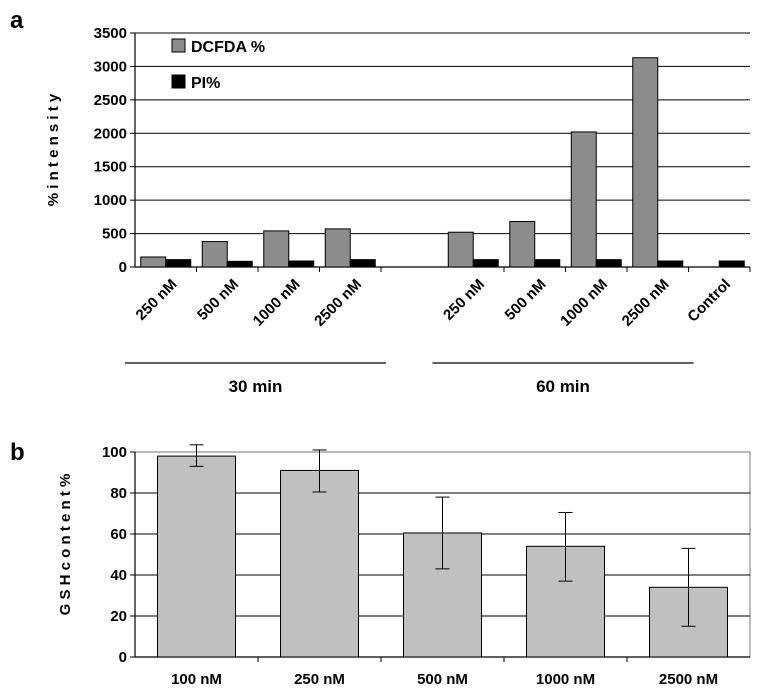 The width and height of the screenshot is (760, 692). Describe the element at coordinates (110, 133) in the screenshot. I see `y-tick-label-a: 2000` at that location.